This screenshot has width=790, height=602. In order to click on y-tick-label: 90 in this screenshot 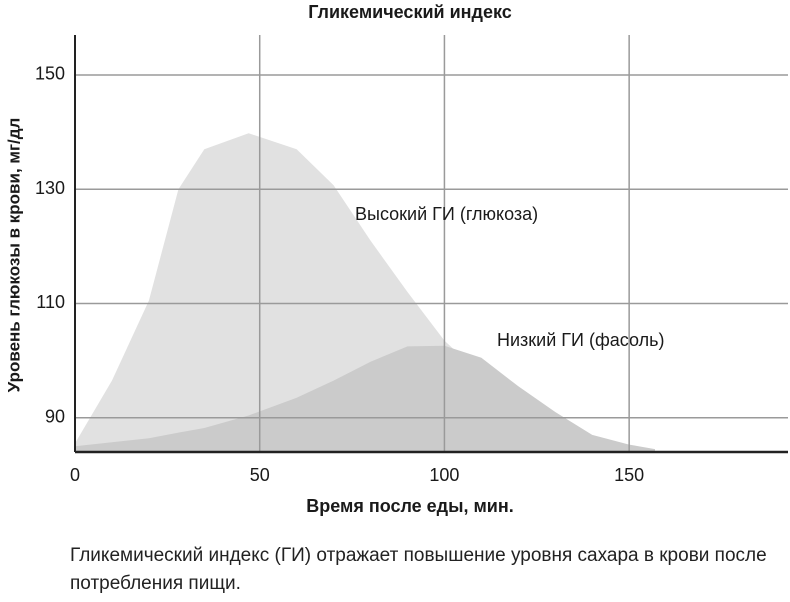, I will do `click(55, 416)`.